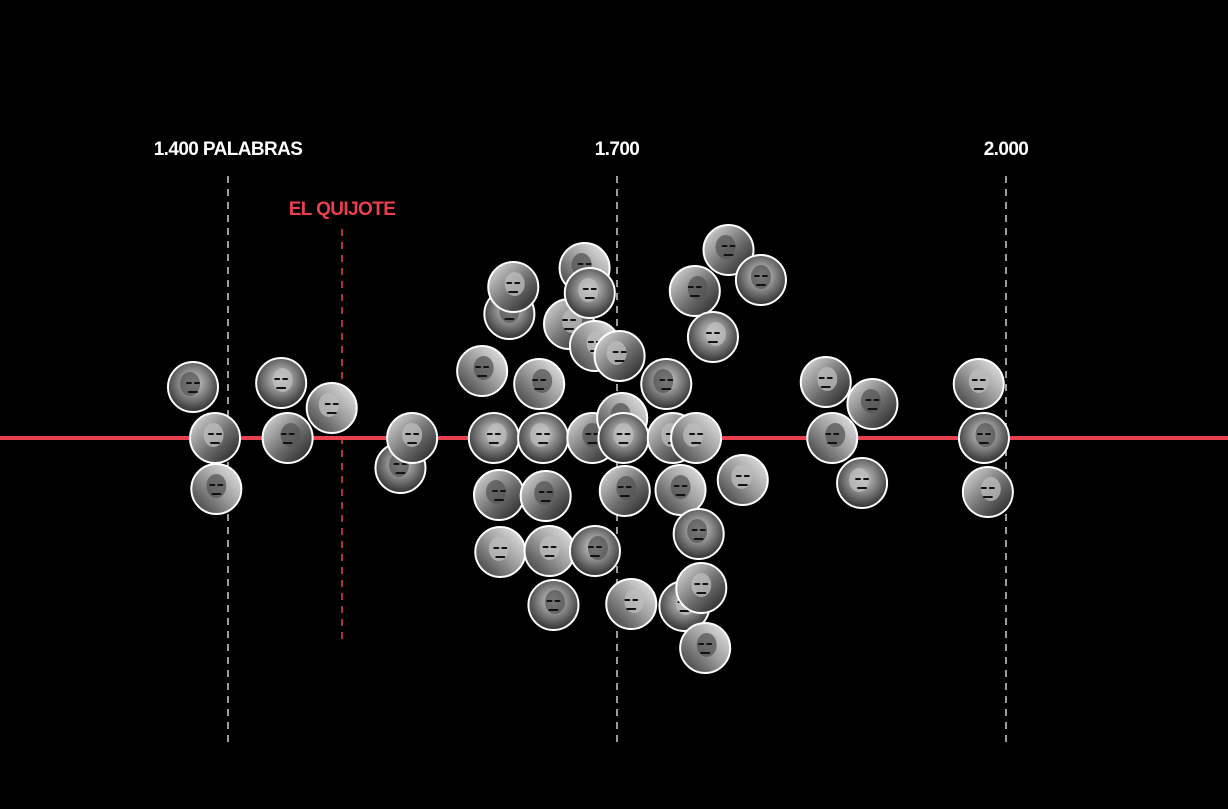  Describe the element at coordinates (228, 149) in the screenshot. I see `tick-label-1400: 1.400 PALABRAS` at that location.